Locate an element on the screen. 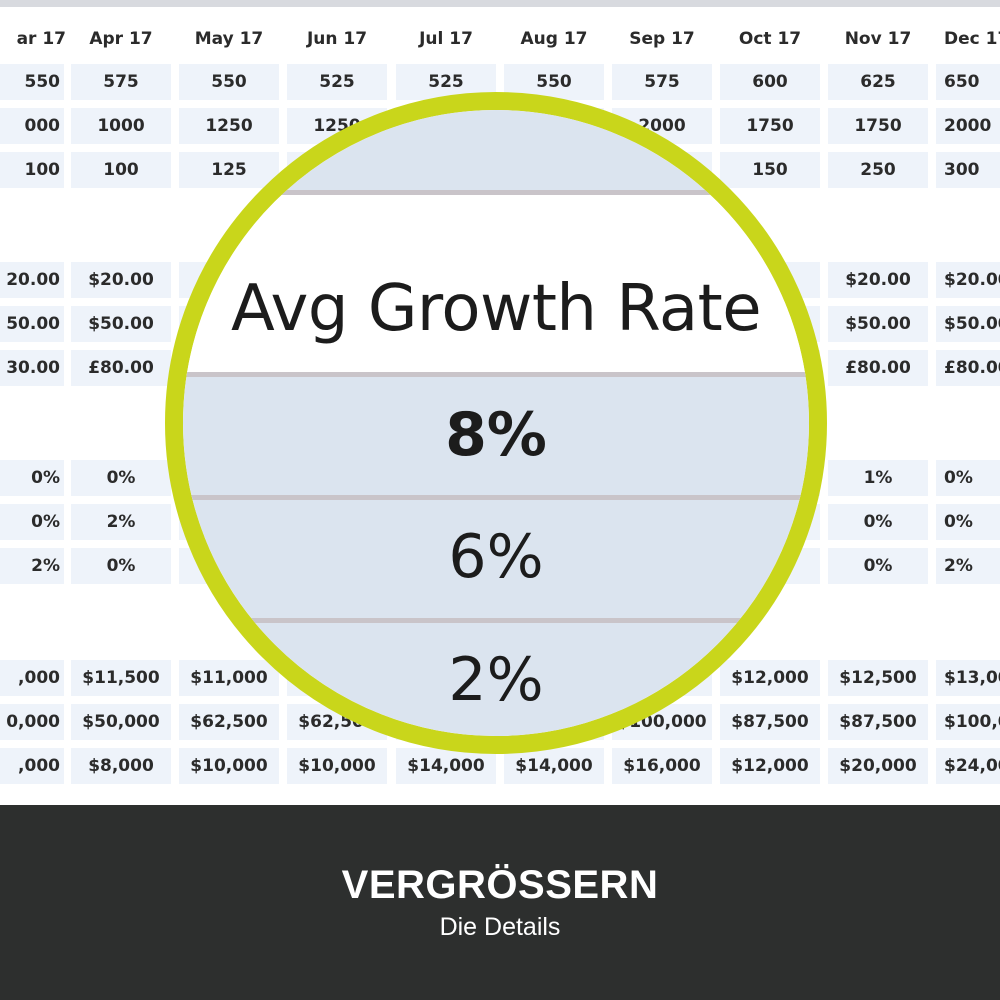 The width and height of the screenshot is (1000, 1000). table-cell: 1000 is located at coordinates (121, 126).